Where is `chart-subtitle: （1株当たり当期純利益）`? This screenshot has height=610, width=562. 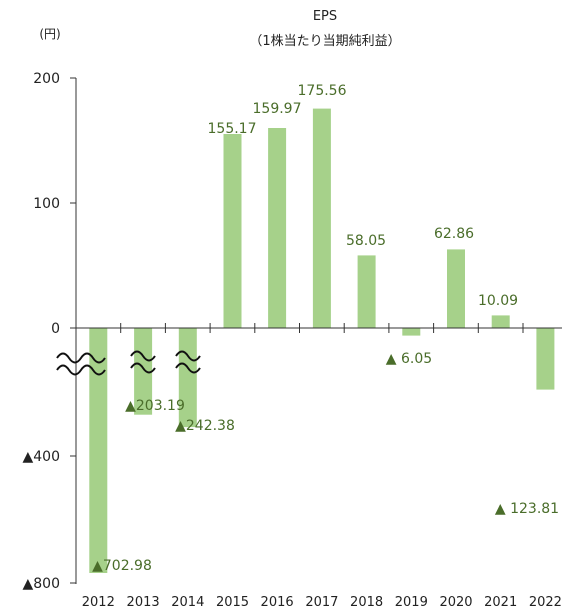
chart-subtitle: （1株当たり当期純利益） is located at coordinates (324, 41).